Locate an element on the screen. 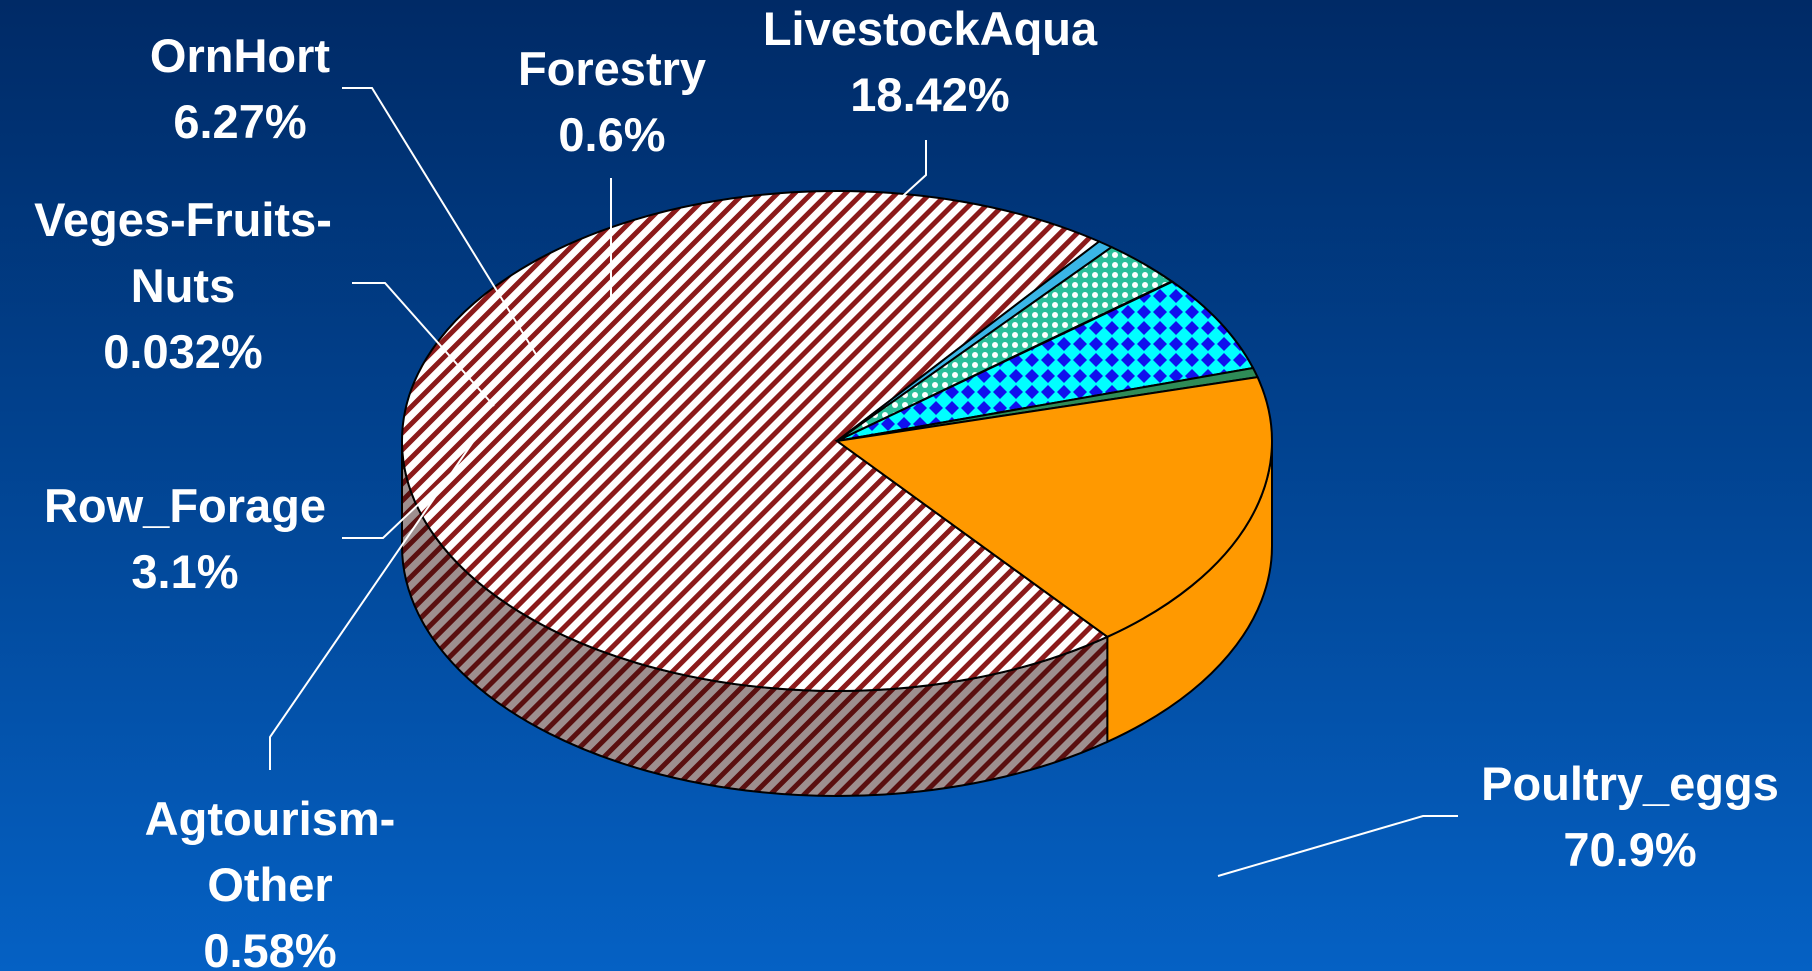 The height and width of the screenshot is (971, 1812). slice-ornhort is located at coordinates (1045, 361).